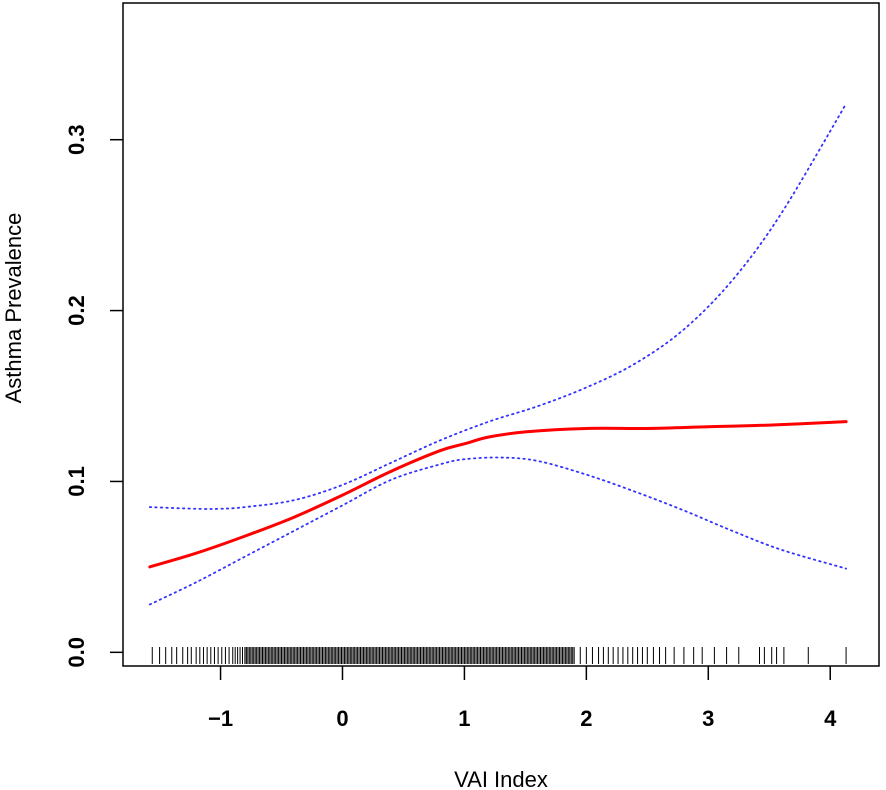 This screenshot has height=790, width=886. What do you see at coordinates (220, 718) in the screenshot?
I see `x-tick-label: −1` at bounding box center [220, 718].